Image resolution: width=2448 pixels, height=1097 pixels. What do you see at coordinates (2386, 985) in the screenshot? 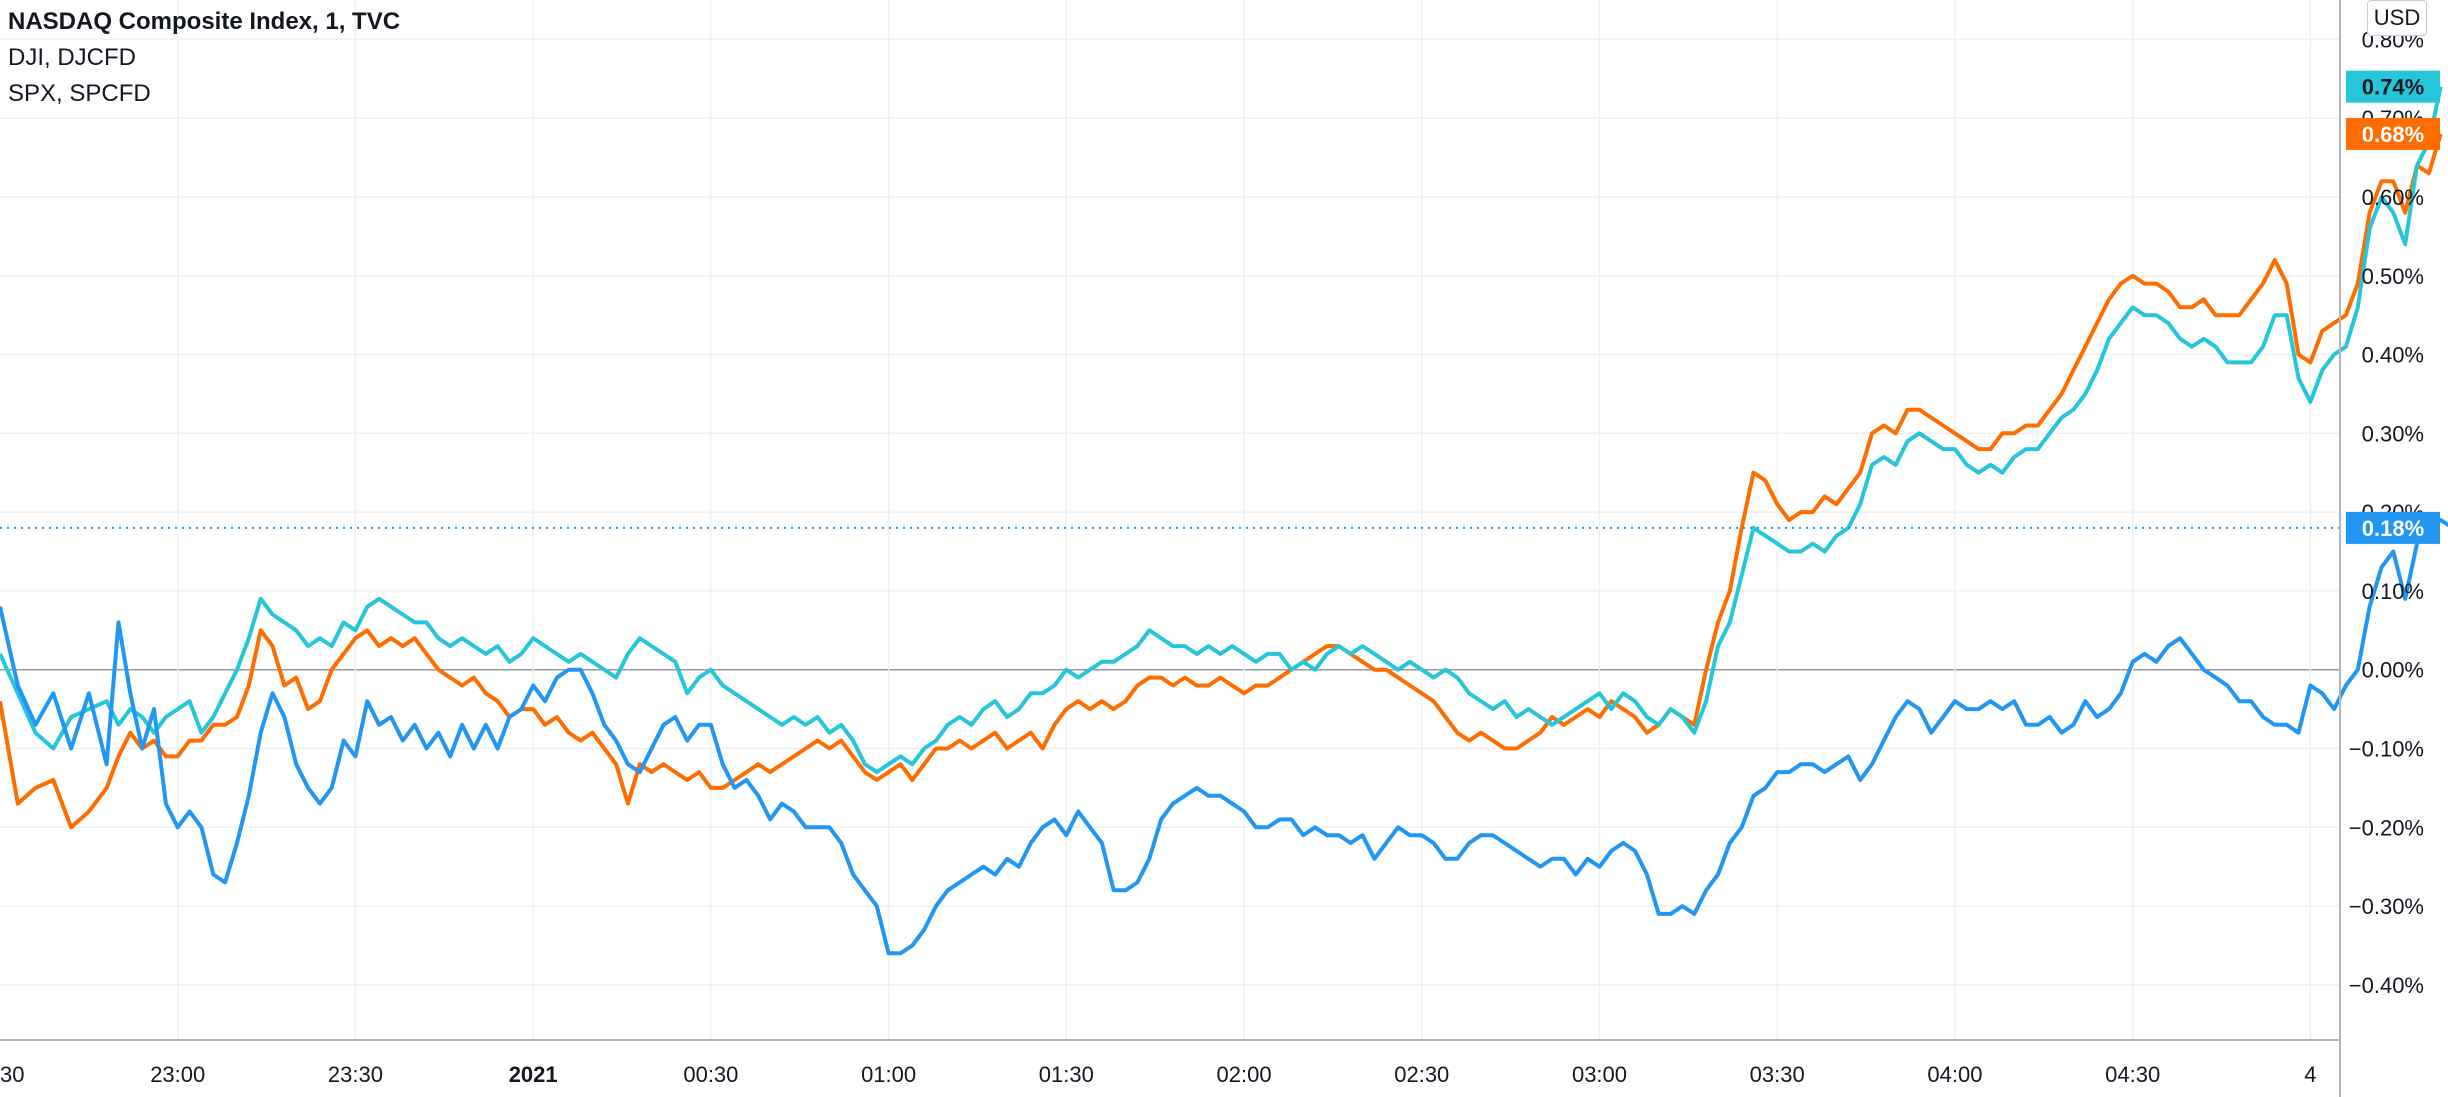
I see `y-tick-label: −0.40%` at bounding box center [2386, 985].